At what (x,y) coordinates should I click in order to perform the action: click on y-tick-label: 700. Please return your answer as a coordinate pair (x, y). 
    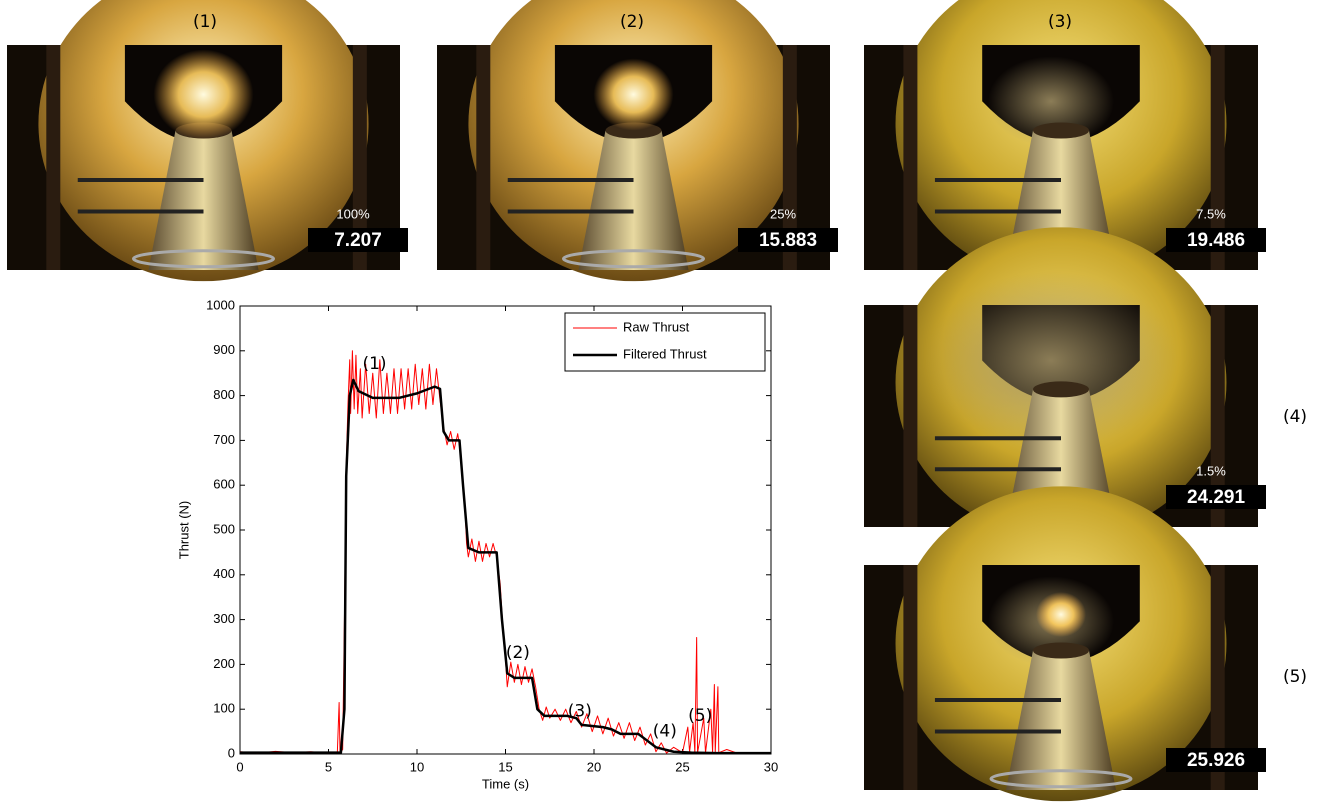
    Looking at the image, I should click on (224, 439).